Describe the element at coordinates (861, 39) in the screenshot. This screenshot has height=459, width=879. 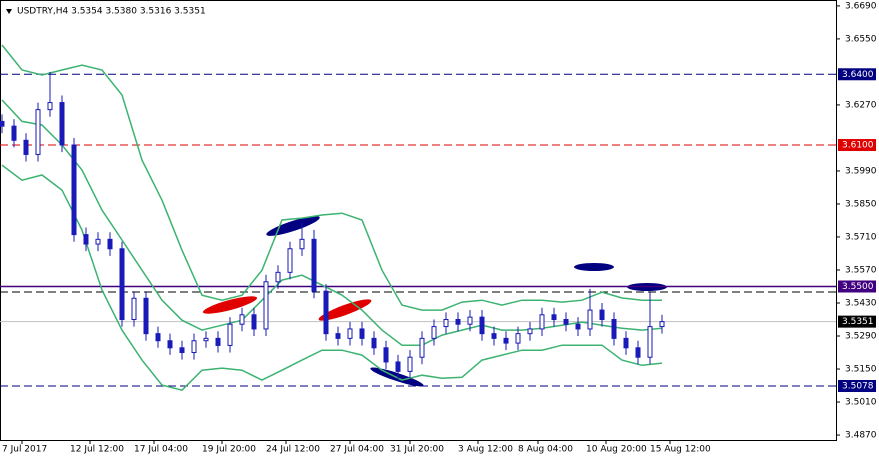
I see `y-tick-label: 3.6550` at that location.